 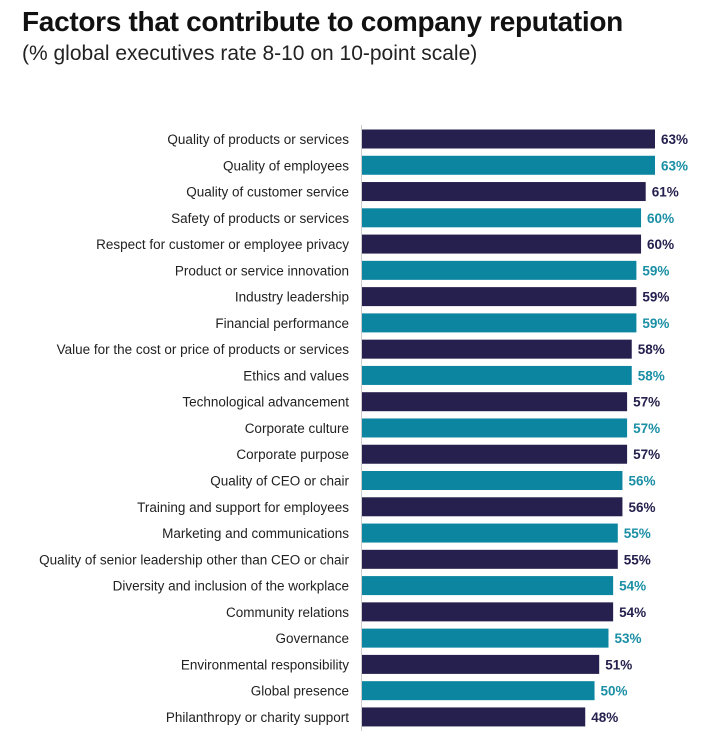 I want to click on category-label: Financial performance, so click(x=282, y=323).